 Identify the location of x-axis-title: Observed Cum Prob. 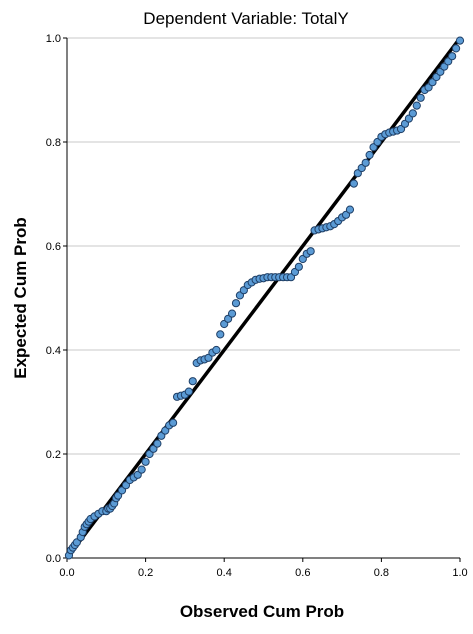
(262, 611).